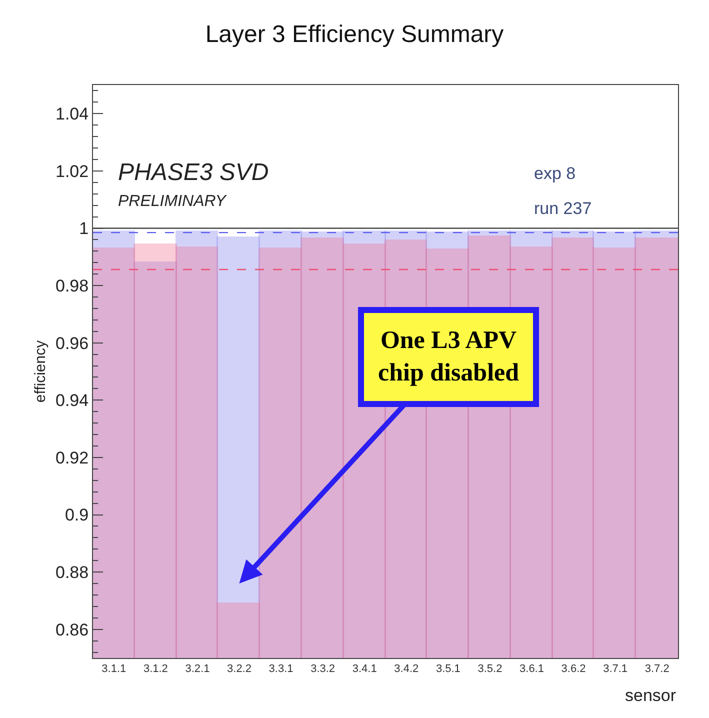 The width and height of the screenshot is (709, 718). Describe the element at coordinates (72, 572) in the screenshot. I see `y-tick-label: 0.88` at that location.